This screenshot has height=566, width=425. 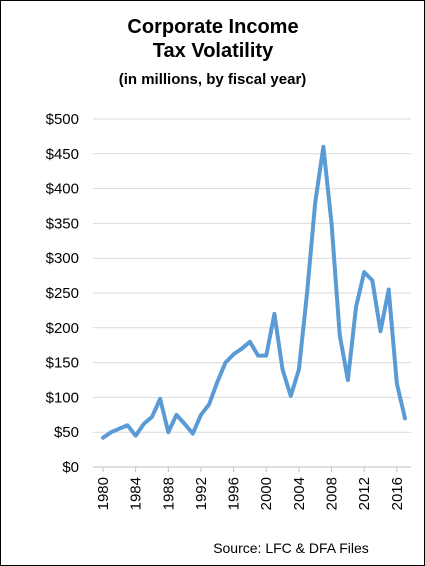 I want to click on y-tick-label: $450, so click(x=62, y=154).